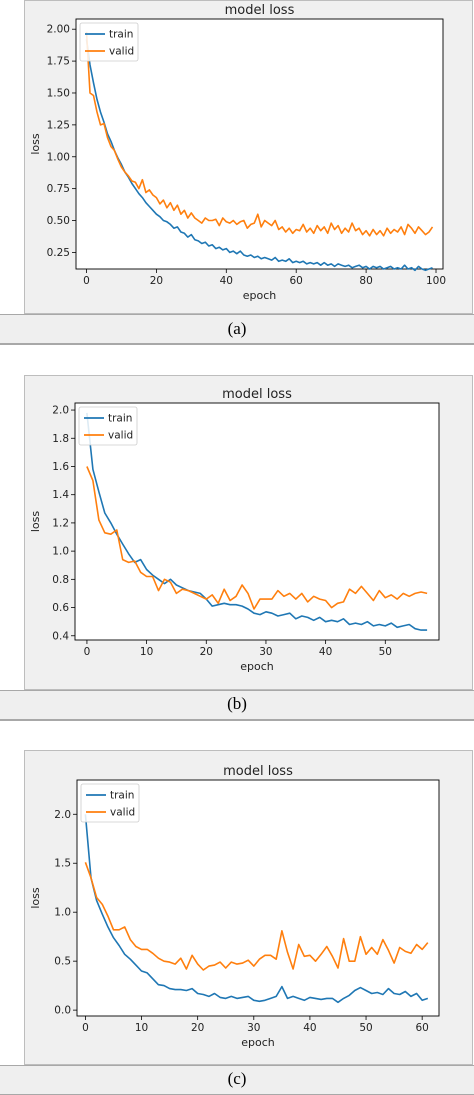  What do you see at coordinates (58, 221) in the screenshot?
I see `y-tick-label: 0.50` at bounding box center [58, 221].